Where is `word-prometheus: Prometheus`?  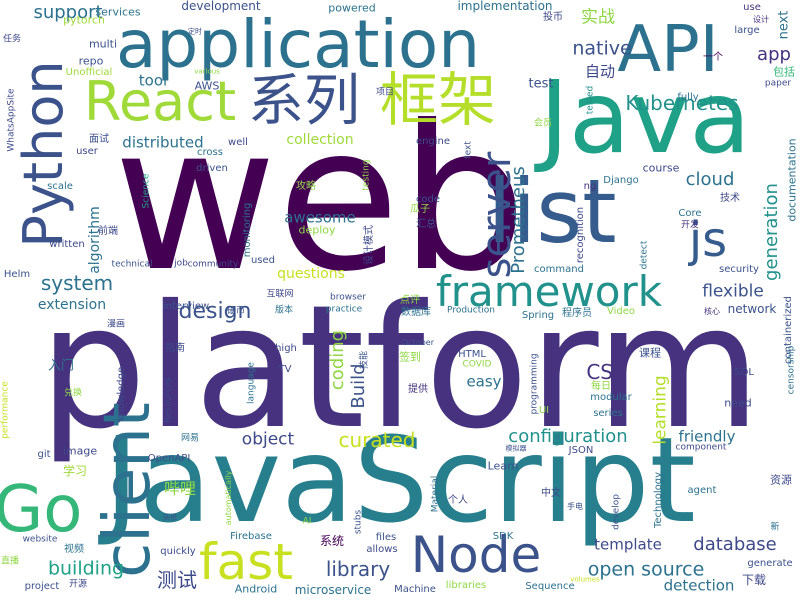 word-prometheus: Prometheus is located at coordinates (518, 220).